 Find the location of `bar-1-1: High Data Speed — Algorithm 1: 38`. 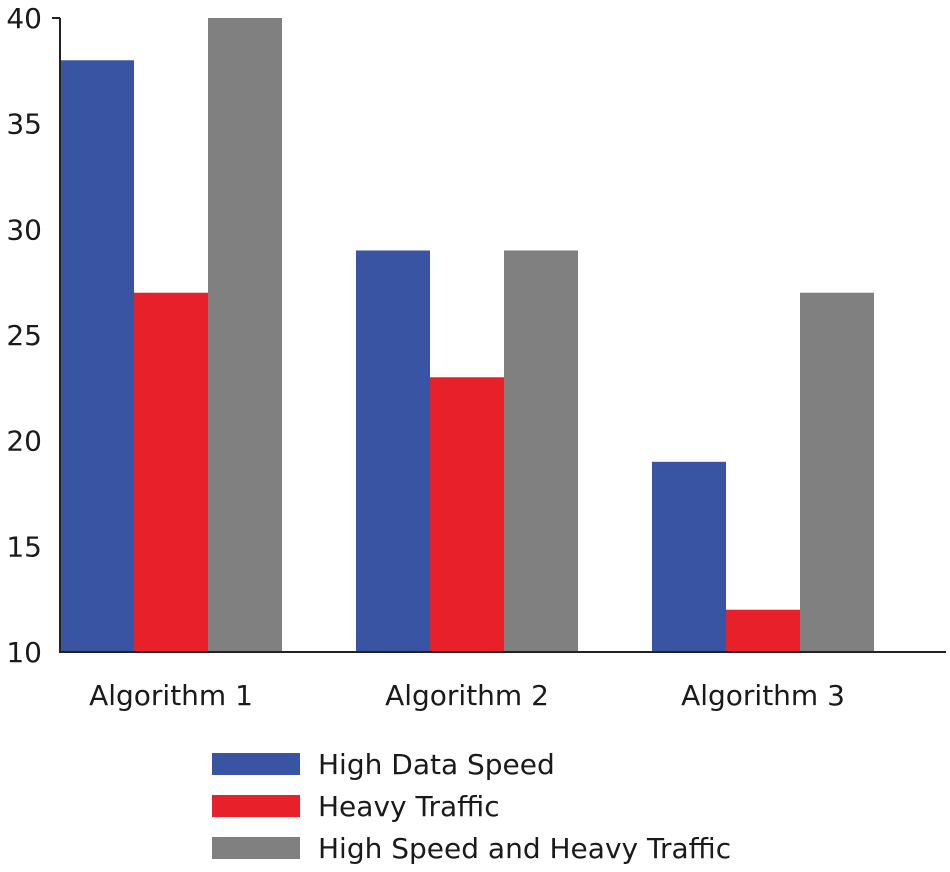

bar-1-1: High Data Speed — Algorithm 1: 38 is located at coordinates (97, 356).